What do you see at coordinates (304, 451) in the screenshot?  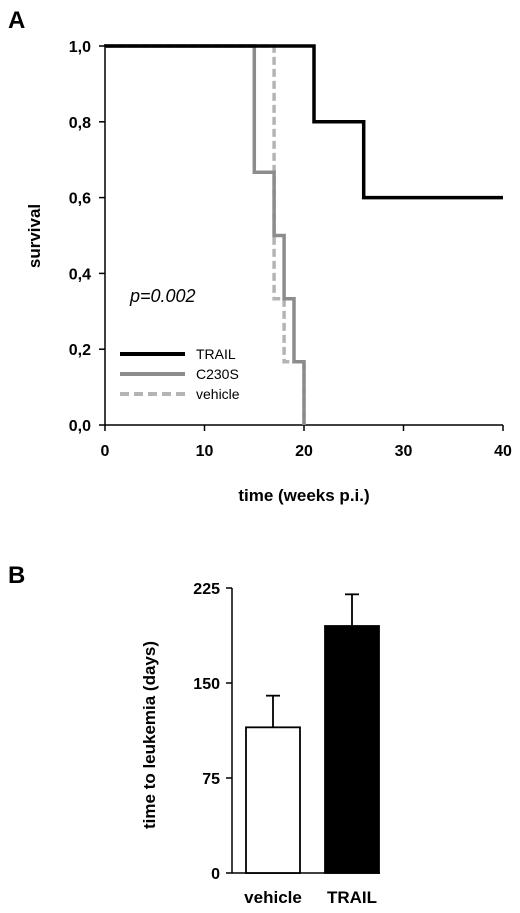 I see `x-tick-label: 20` at bounding box center [304, 451].